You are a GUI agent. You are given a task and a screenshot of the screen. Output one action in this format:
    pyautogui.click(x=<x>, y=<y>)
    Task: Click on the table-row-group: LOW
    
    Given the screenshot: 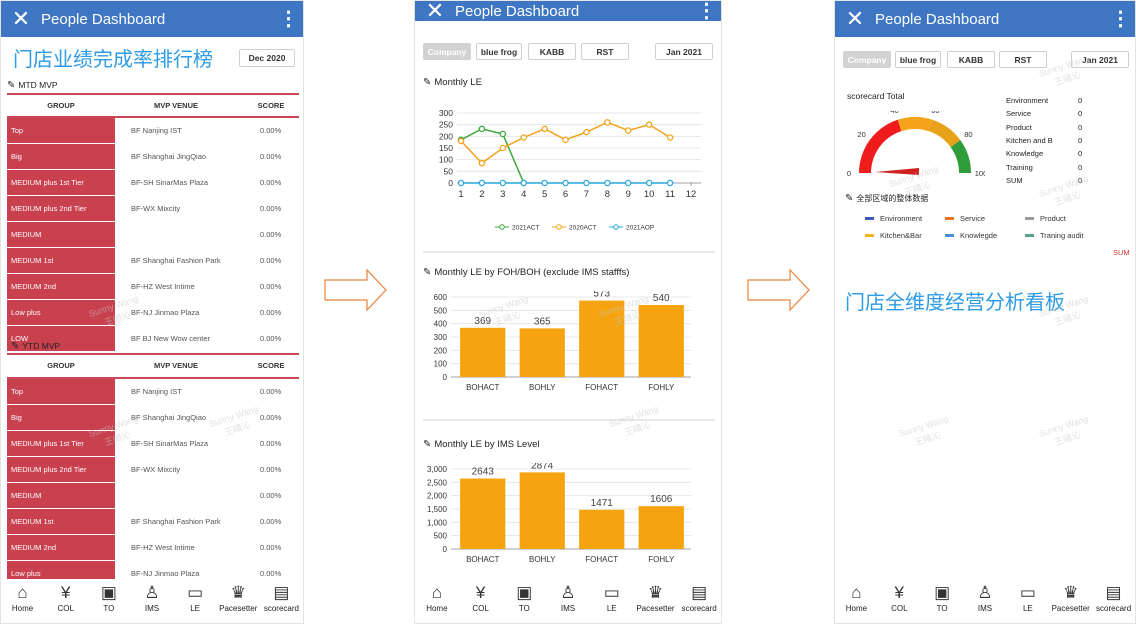 What is the action you would take?
    pyautogui.click(x=61, y=338)
    